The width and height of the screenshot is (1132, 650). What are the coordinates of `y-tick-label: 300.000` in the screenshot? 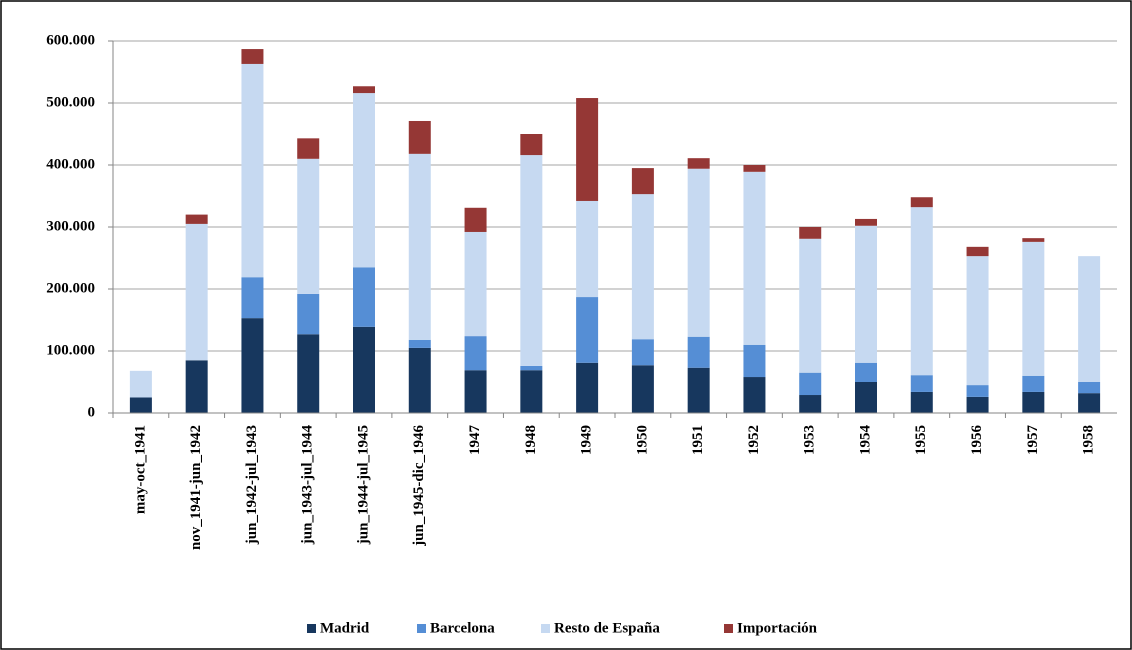 It's located at (70, 226).